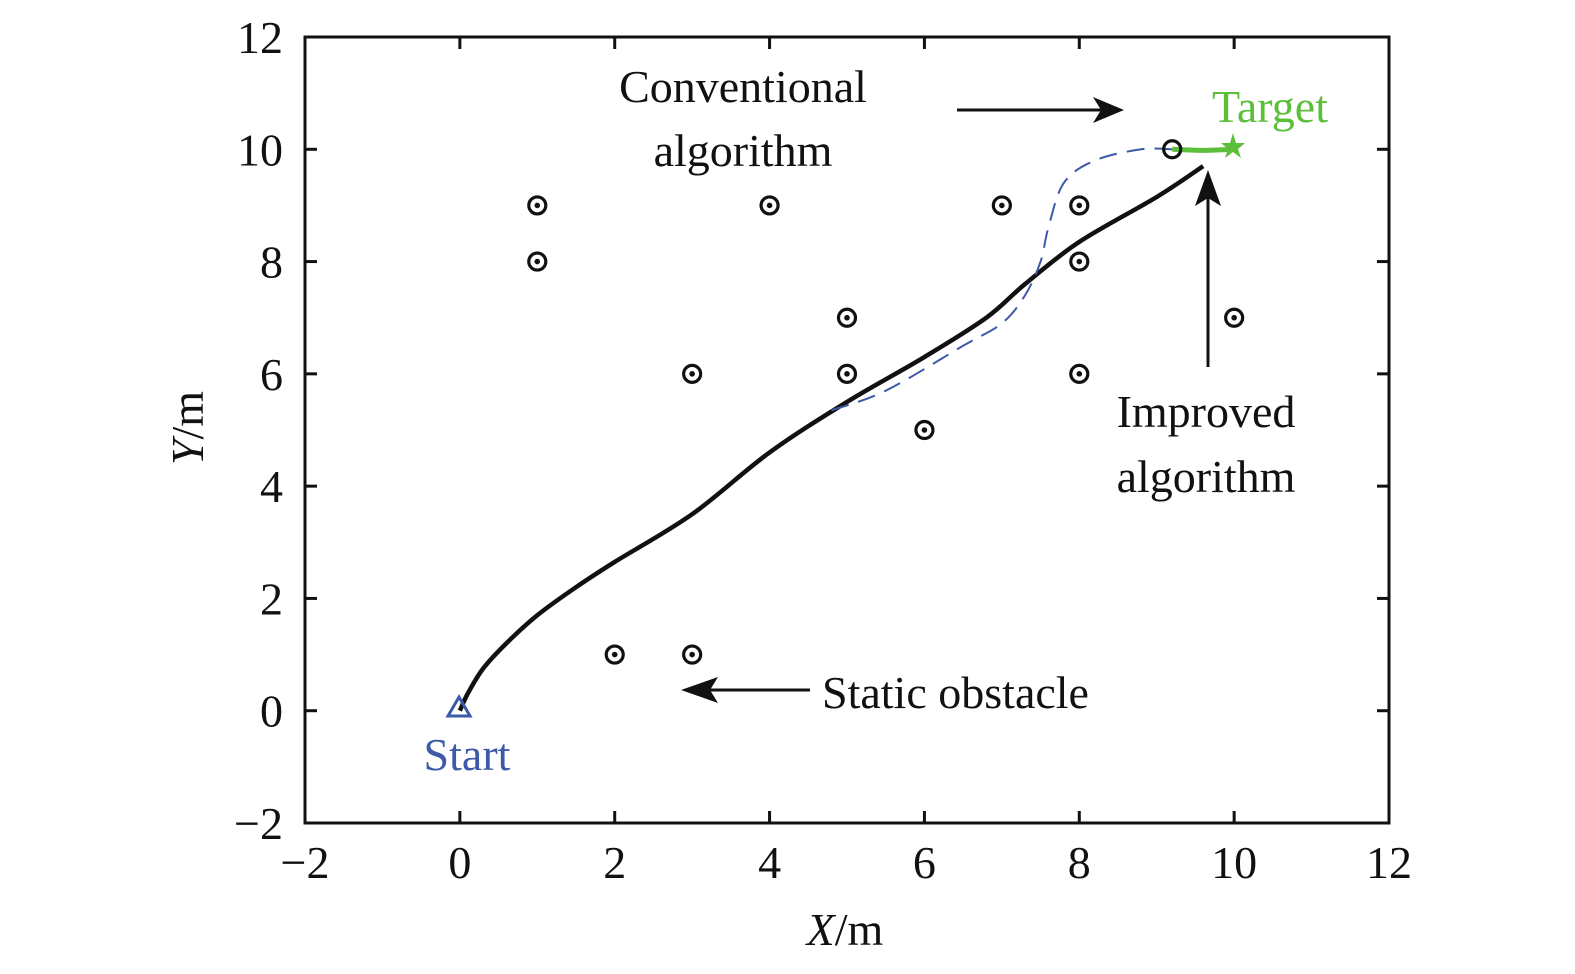 The width and height of the screenshot is (1575, 974). What do you see at coordinates (844, 929) in the screenshot?
I see `x-axis-label: X/m` at bounding box center [844, 929].